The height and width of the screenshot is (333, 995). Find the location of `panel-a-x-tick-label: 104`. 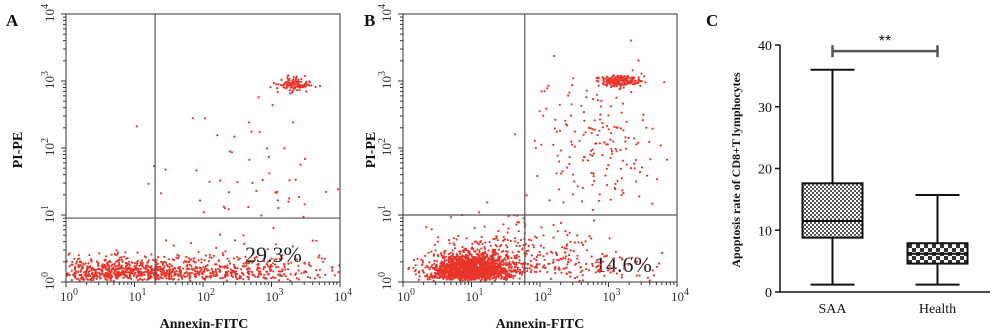

panel-a-x-tick-label: 104 is located at coordinates (343, 295).